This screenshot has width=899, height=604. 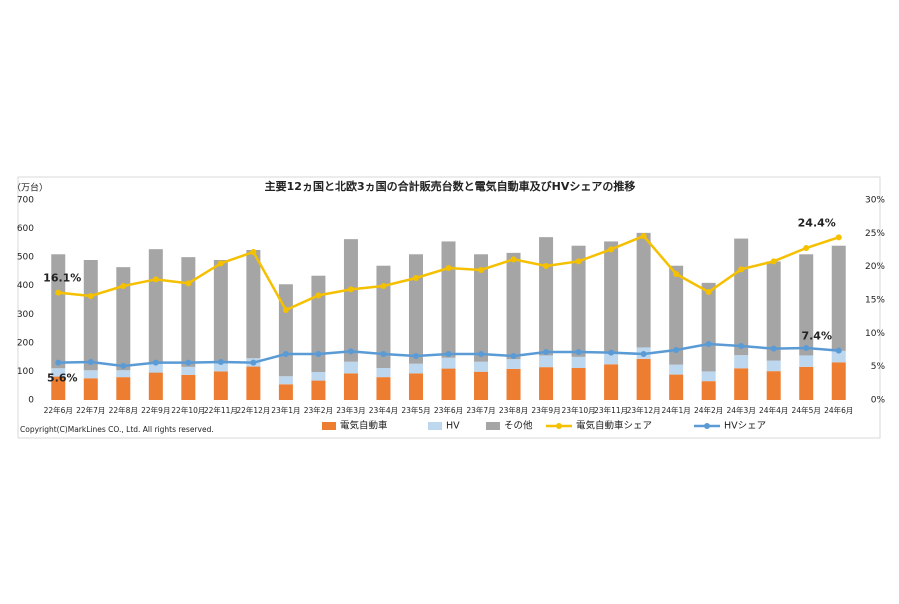 I want to click on x-tick-label: 24年3月, so click(x=741, y=410).